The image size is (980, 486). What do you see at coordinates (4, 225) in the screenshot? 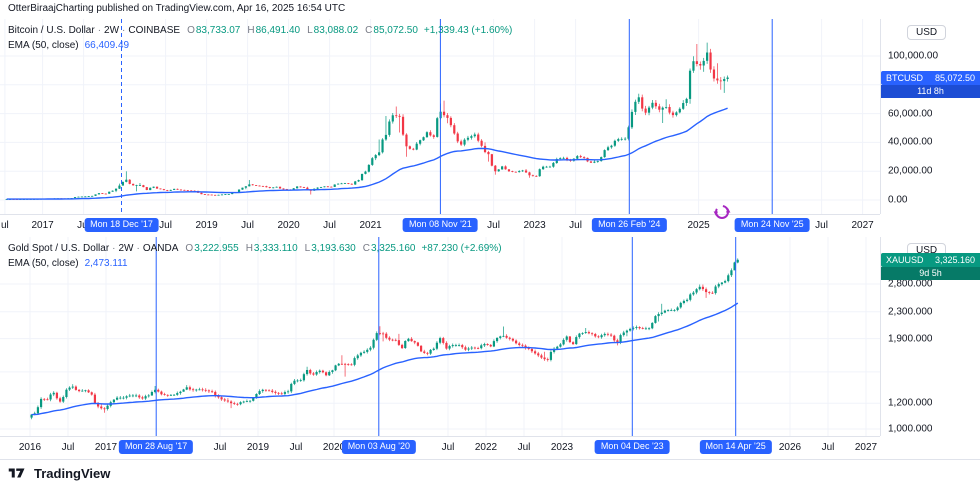
I see `axis-time-label: ul` at bounding box center [4, 225].